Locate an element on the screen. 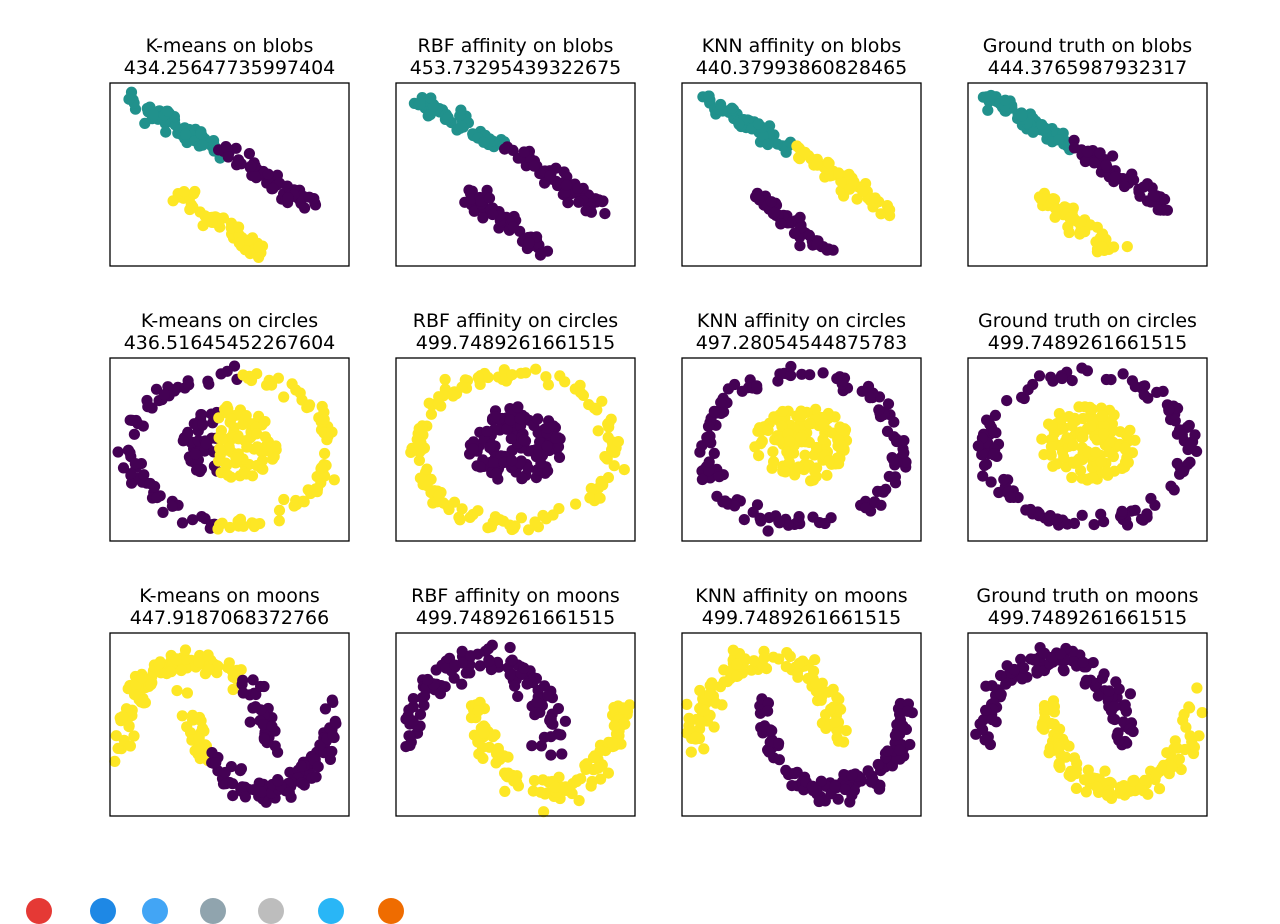 The height and width of the screenshot is (924, 1280). brush-icon is located at coordinates (391, 911).